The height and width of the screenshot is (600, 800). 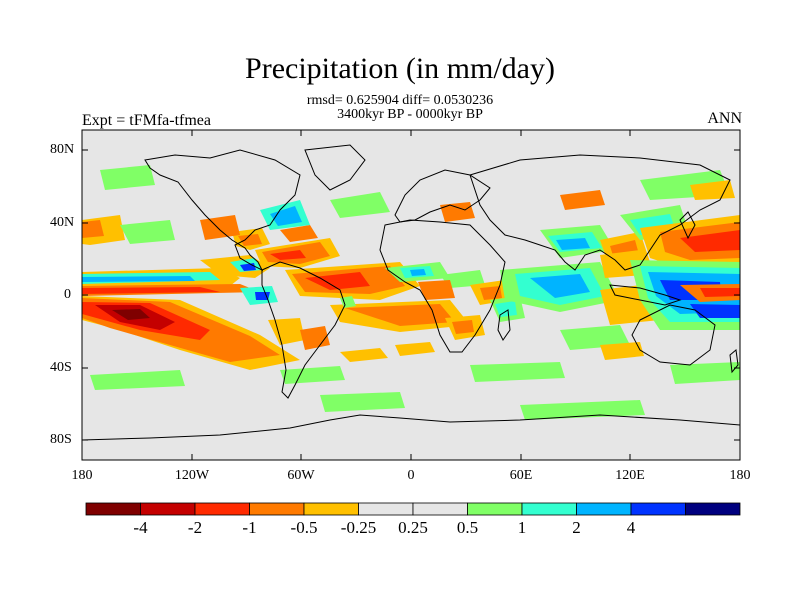 I want to click on colorbar-label: 0.5, so click(x=467, y=527).